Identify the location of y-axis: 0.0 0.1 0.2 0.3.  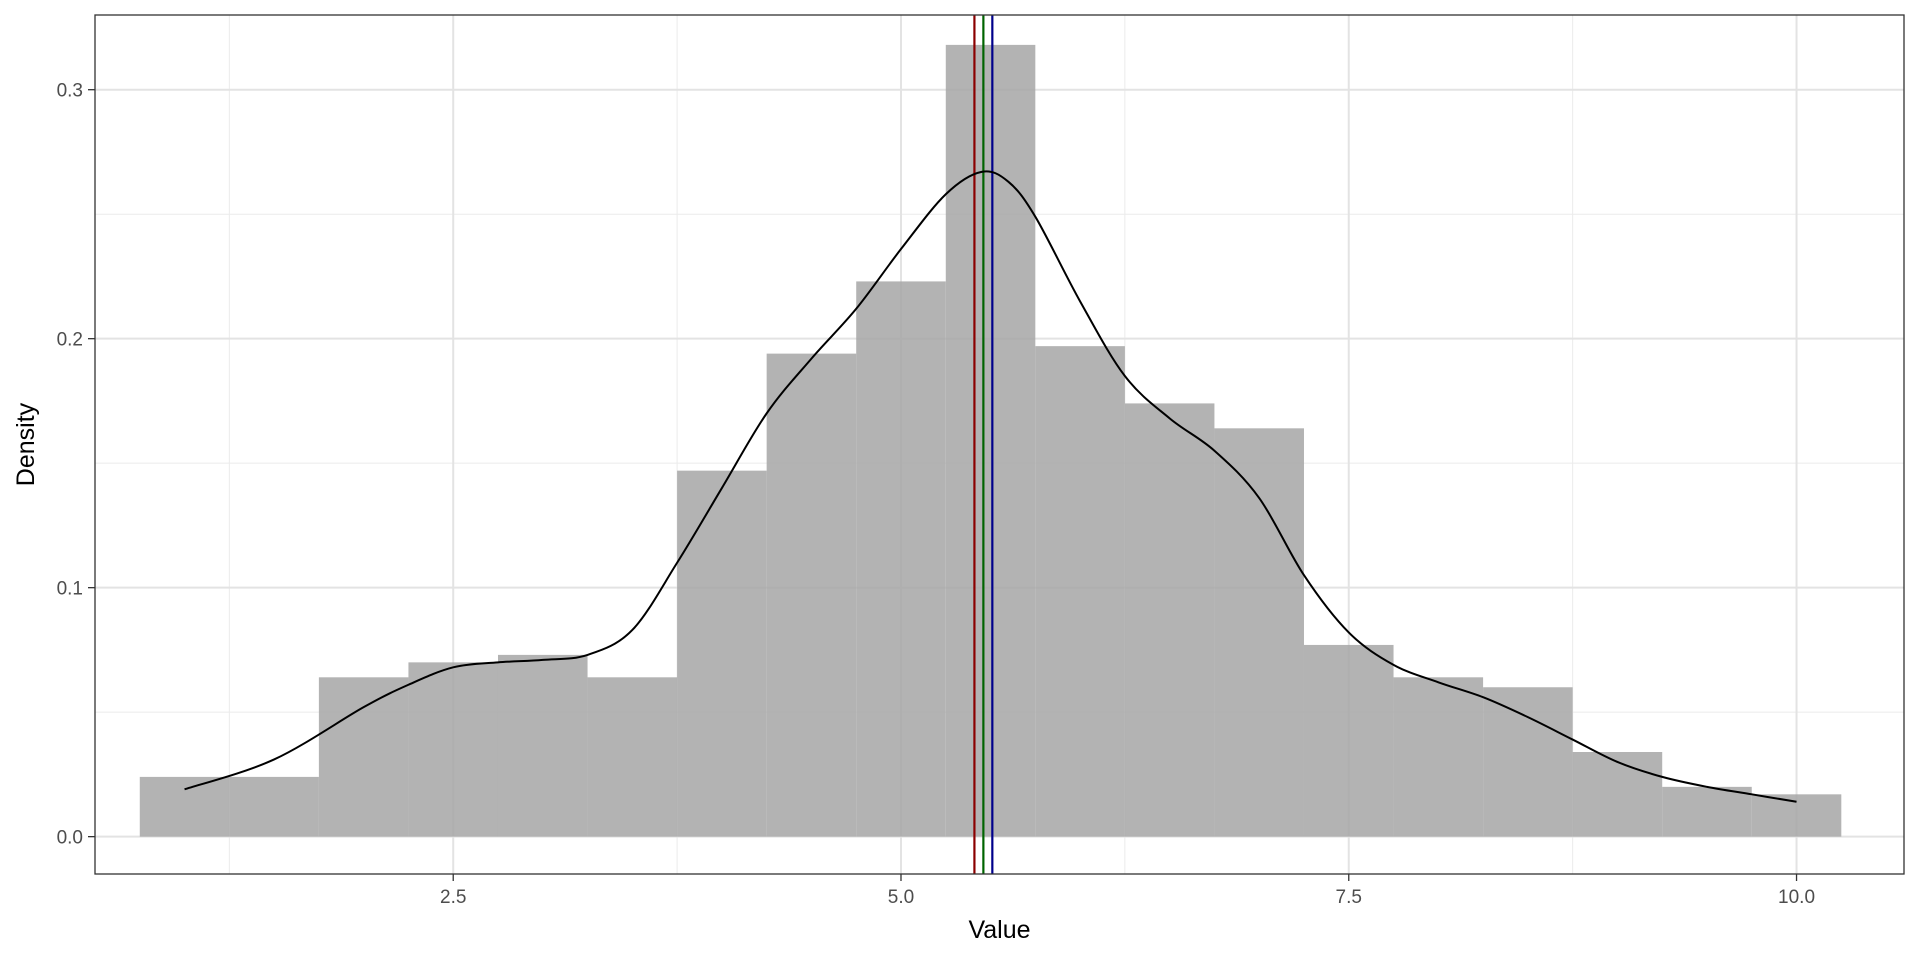
(76, 465).